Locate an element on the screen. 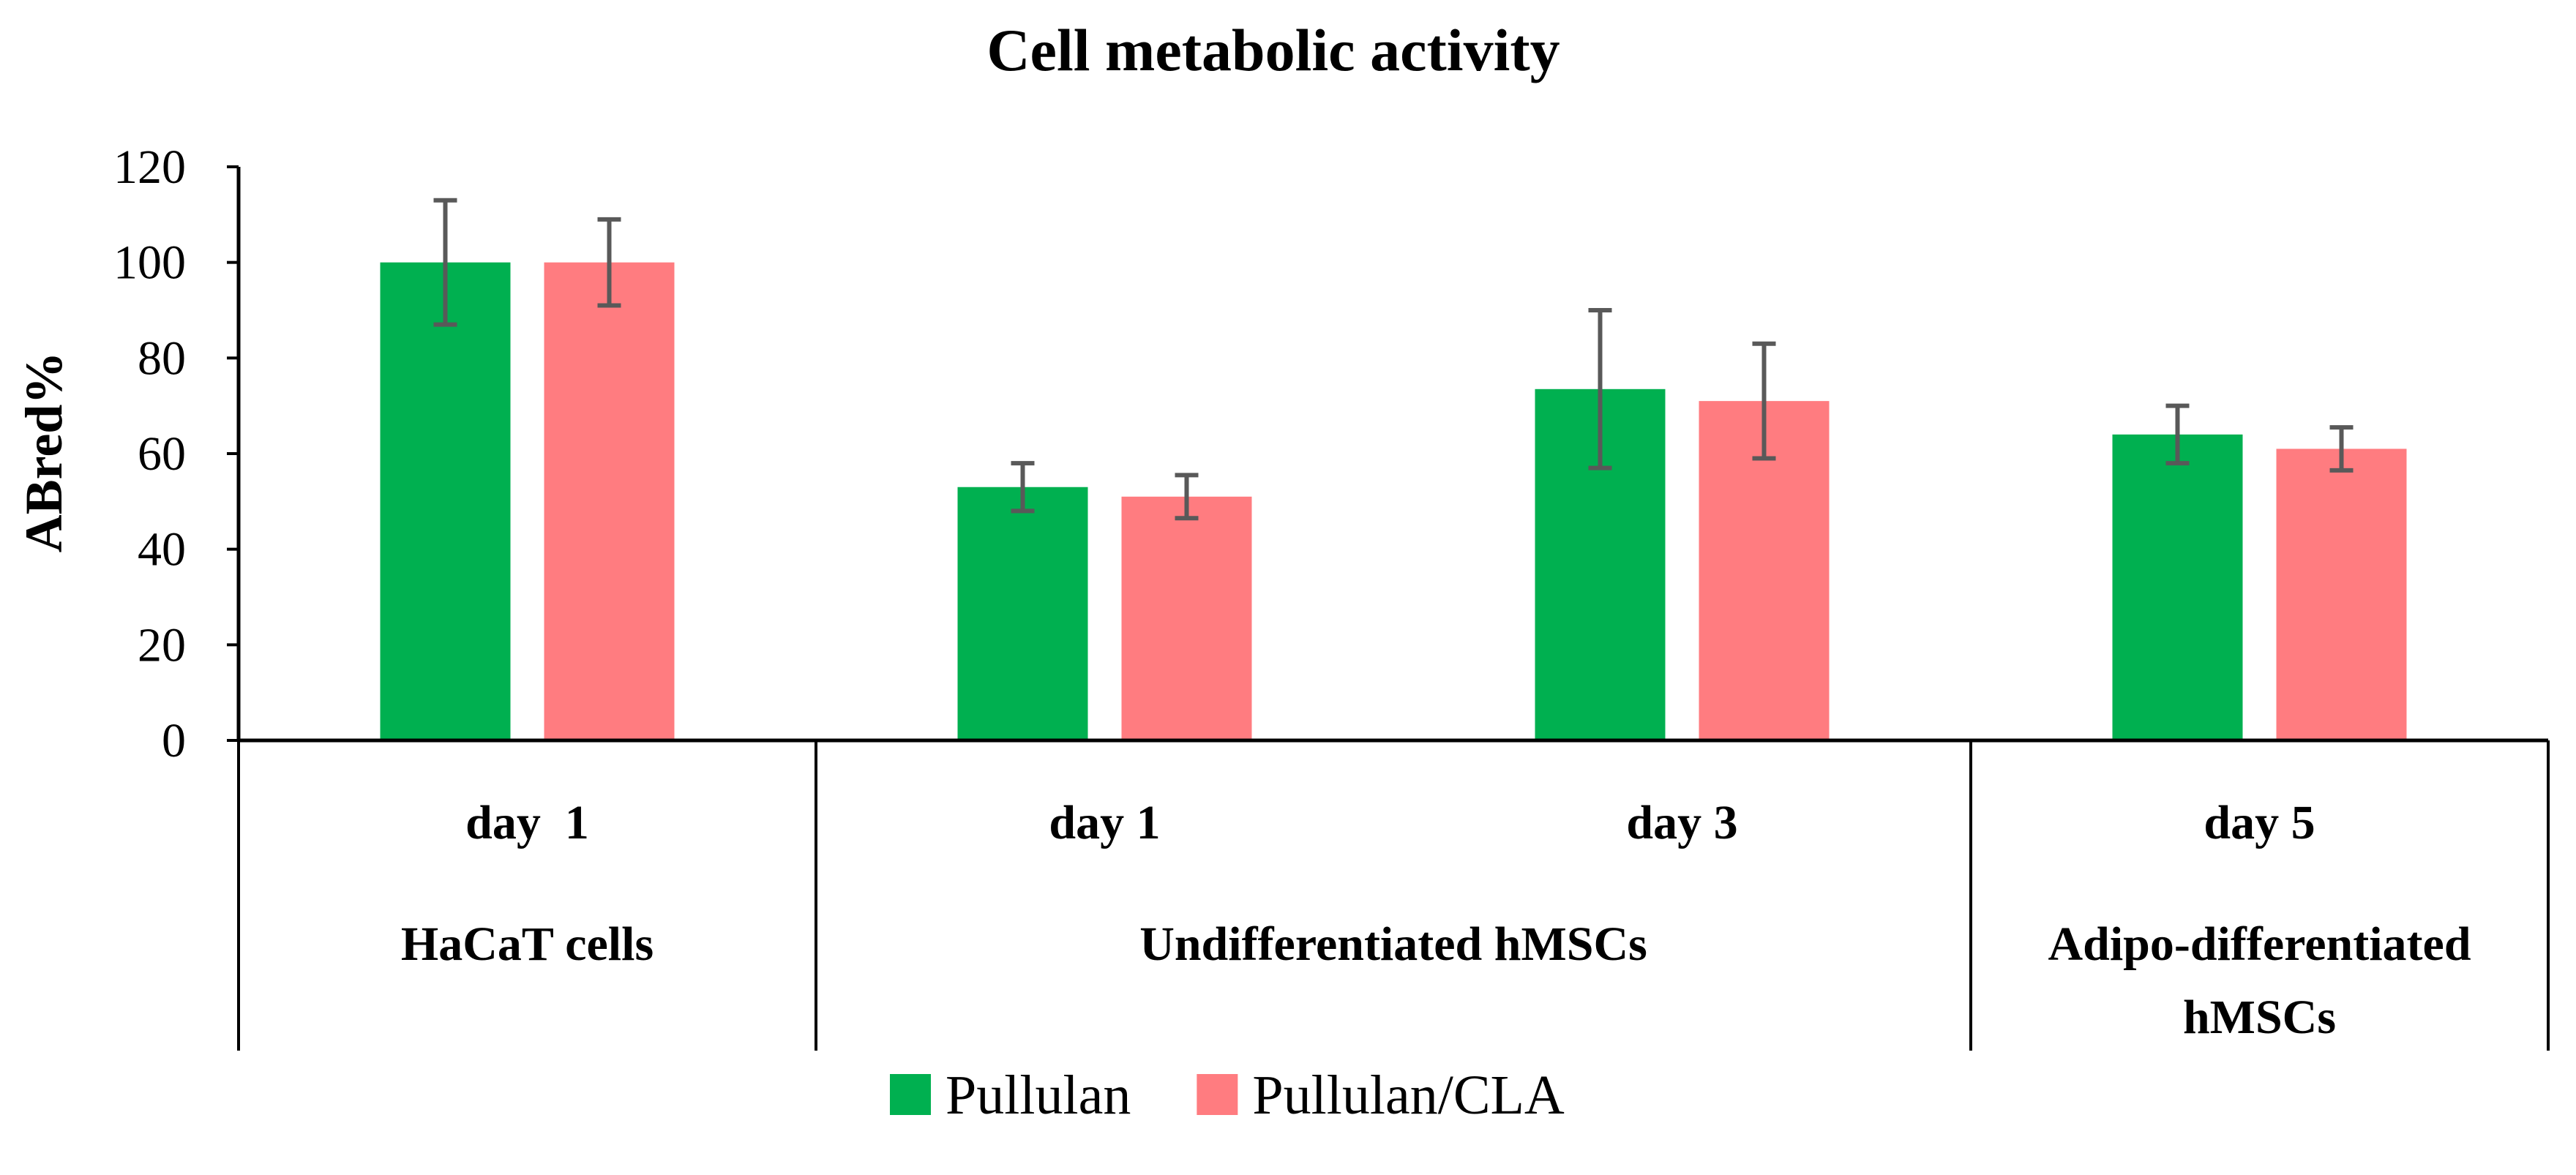  y-tick-label: 40 is located at coordinates (162, 550).